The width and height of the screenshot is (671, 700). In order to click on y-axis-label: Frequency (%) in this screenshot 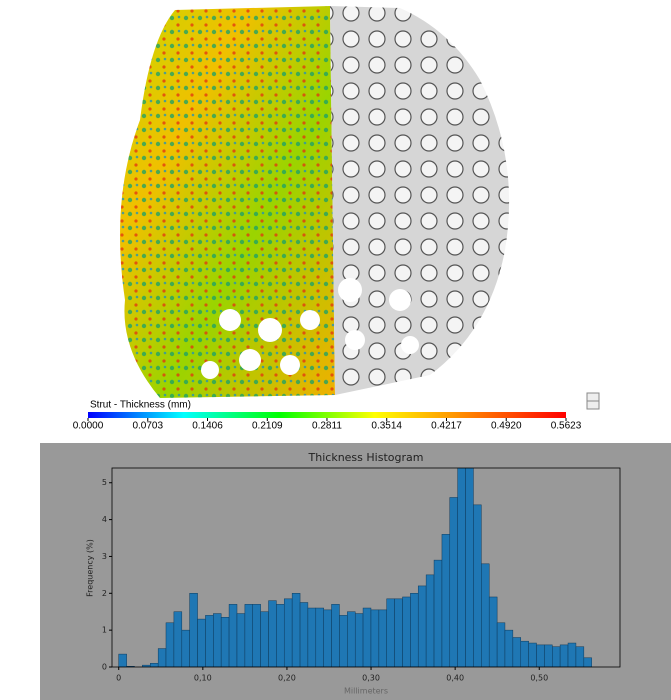, I will do `click(90, 568)`.